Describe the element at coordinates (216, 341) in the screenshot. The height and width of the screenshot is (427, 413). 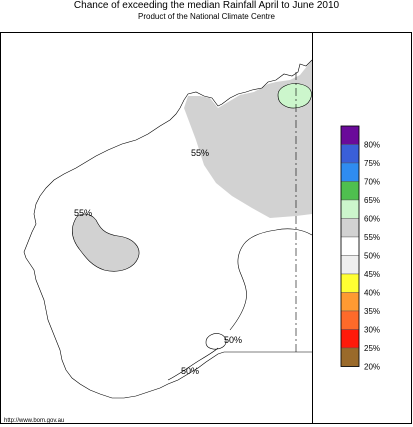
I see `contour-50-loop` at that location.